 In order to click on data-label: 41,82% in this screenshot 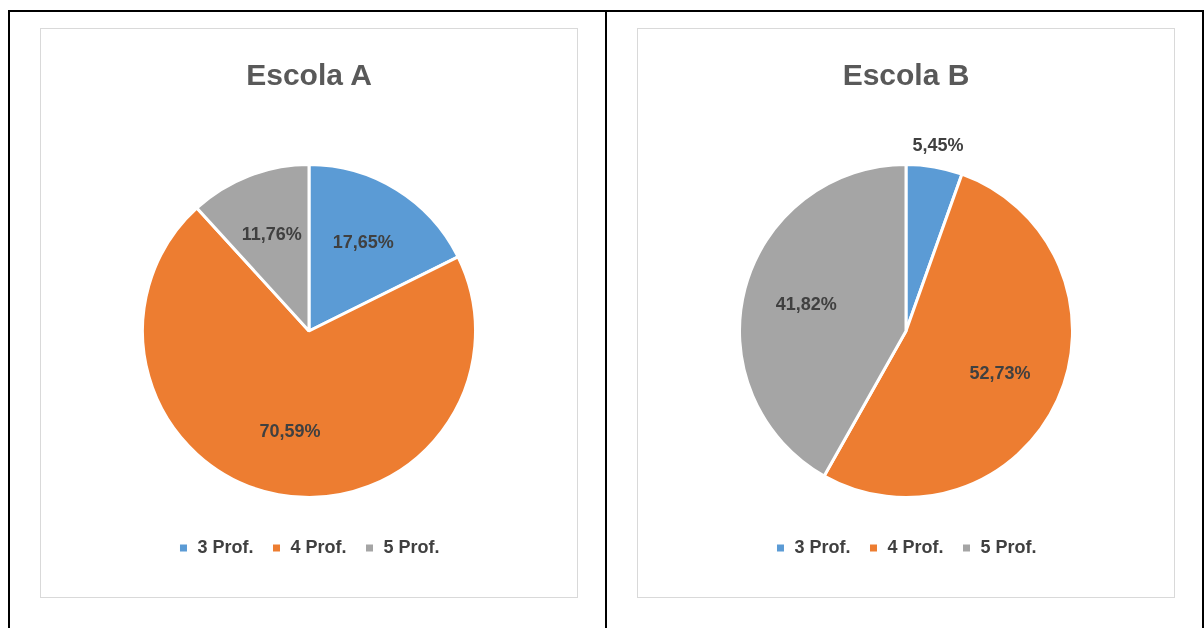, I will do `click(806, 303)`.